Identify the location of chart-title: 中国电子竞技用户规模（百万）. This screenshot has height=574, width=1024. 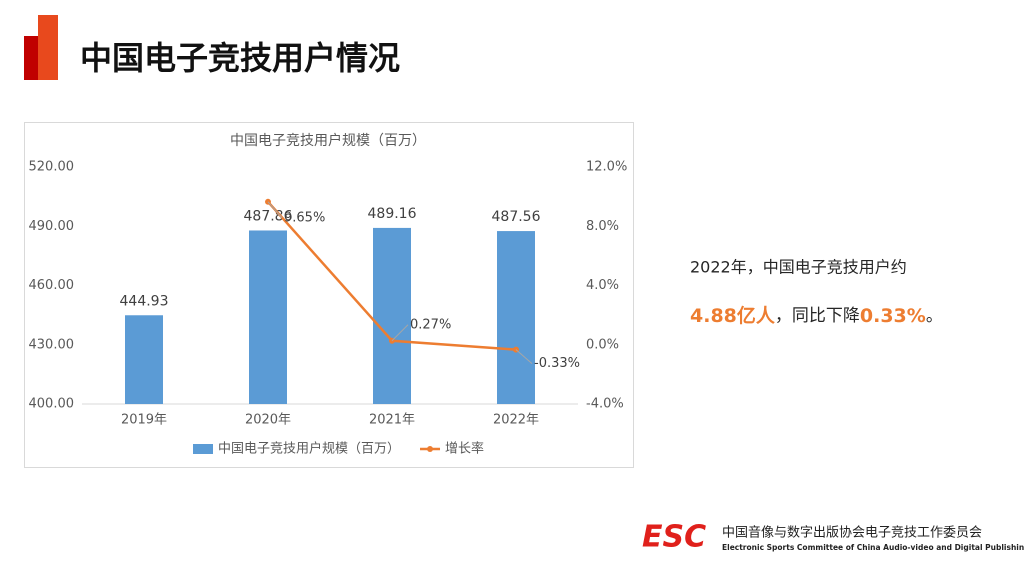
(328, 140).